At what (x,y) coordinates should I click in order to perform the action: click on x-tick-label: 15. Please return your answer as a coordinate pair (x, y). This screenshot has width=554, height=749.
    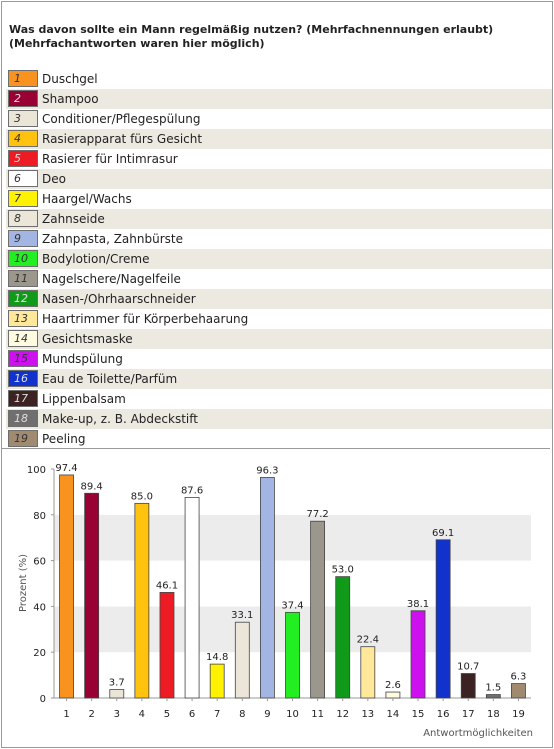
    Looking at the image, I should click on (418, 714).